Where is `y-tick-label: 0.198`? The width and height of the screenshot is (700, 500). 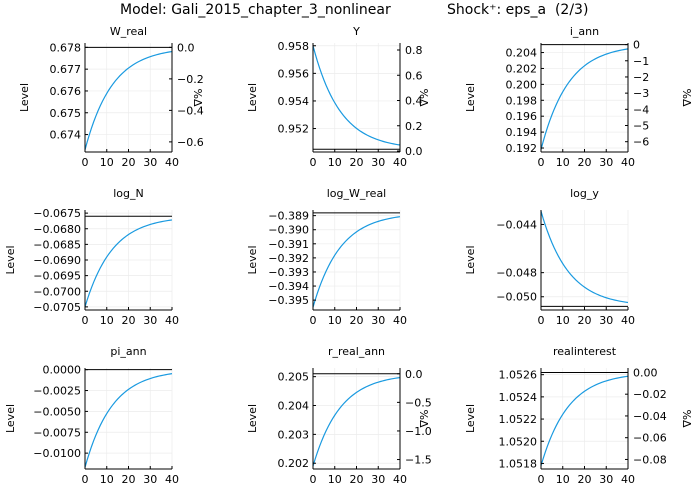
y-tick-label: 0.198 is located at coordinates (522, 100).